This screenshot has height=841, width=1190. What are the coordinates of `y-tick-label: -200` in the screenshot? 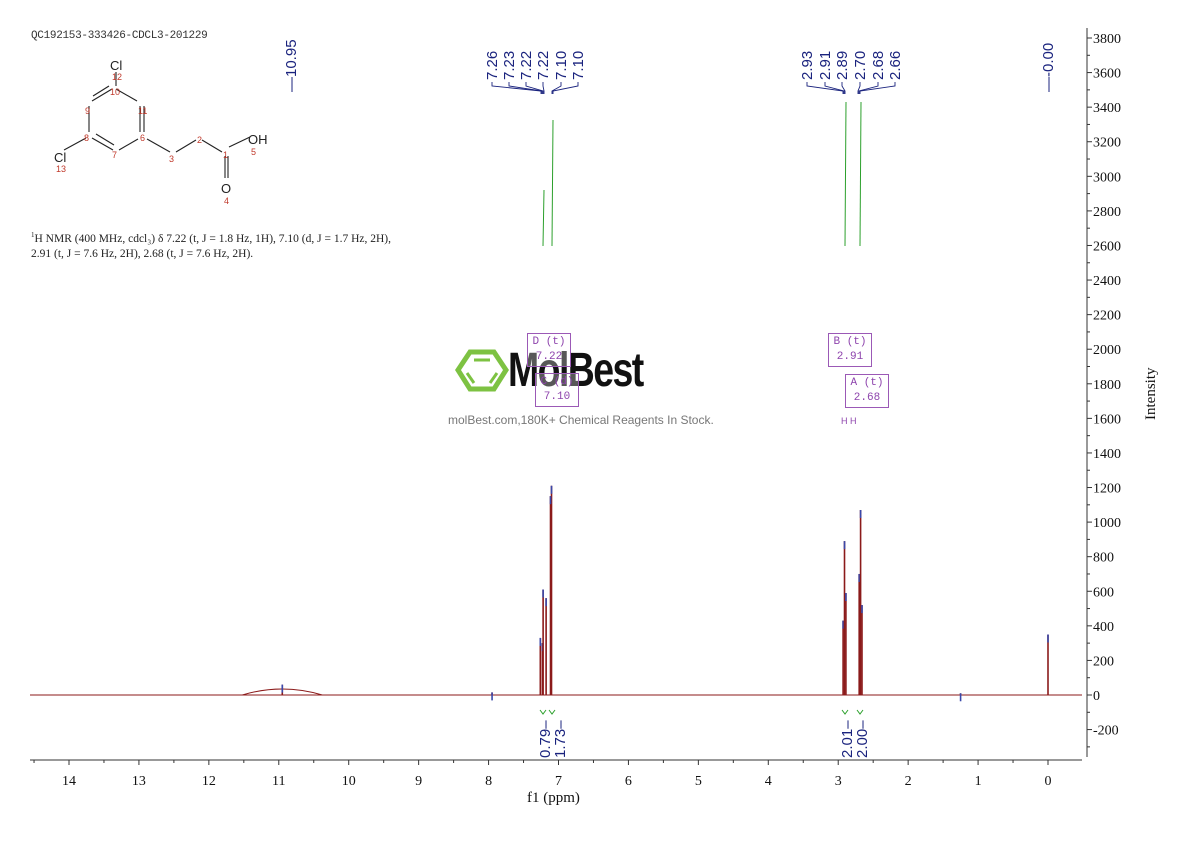 It's located at (1106, 731).